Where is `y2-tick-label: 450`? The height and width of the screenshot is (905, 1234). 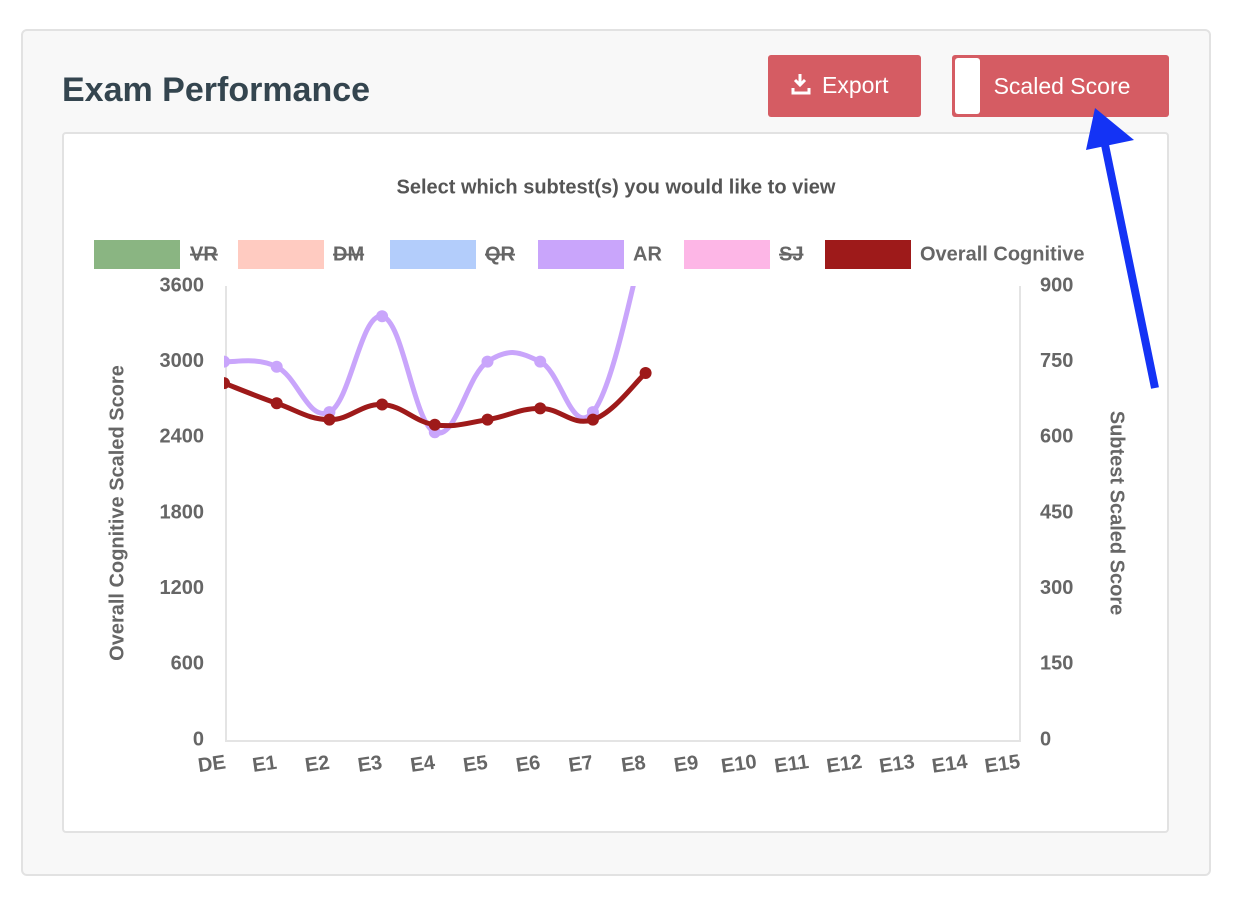
y2-tick-label: 450 is located at coordinates (1056, 512).